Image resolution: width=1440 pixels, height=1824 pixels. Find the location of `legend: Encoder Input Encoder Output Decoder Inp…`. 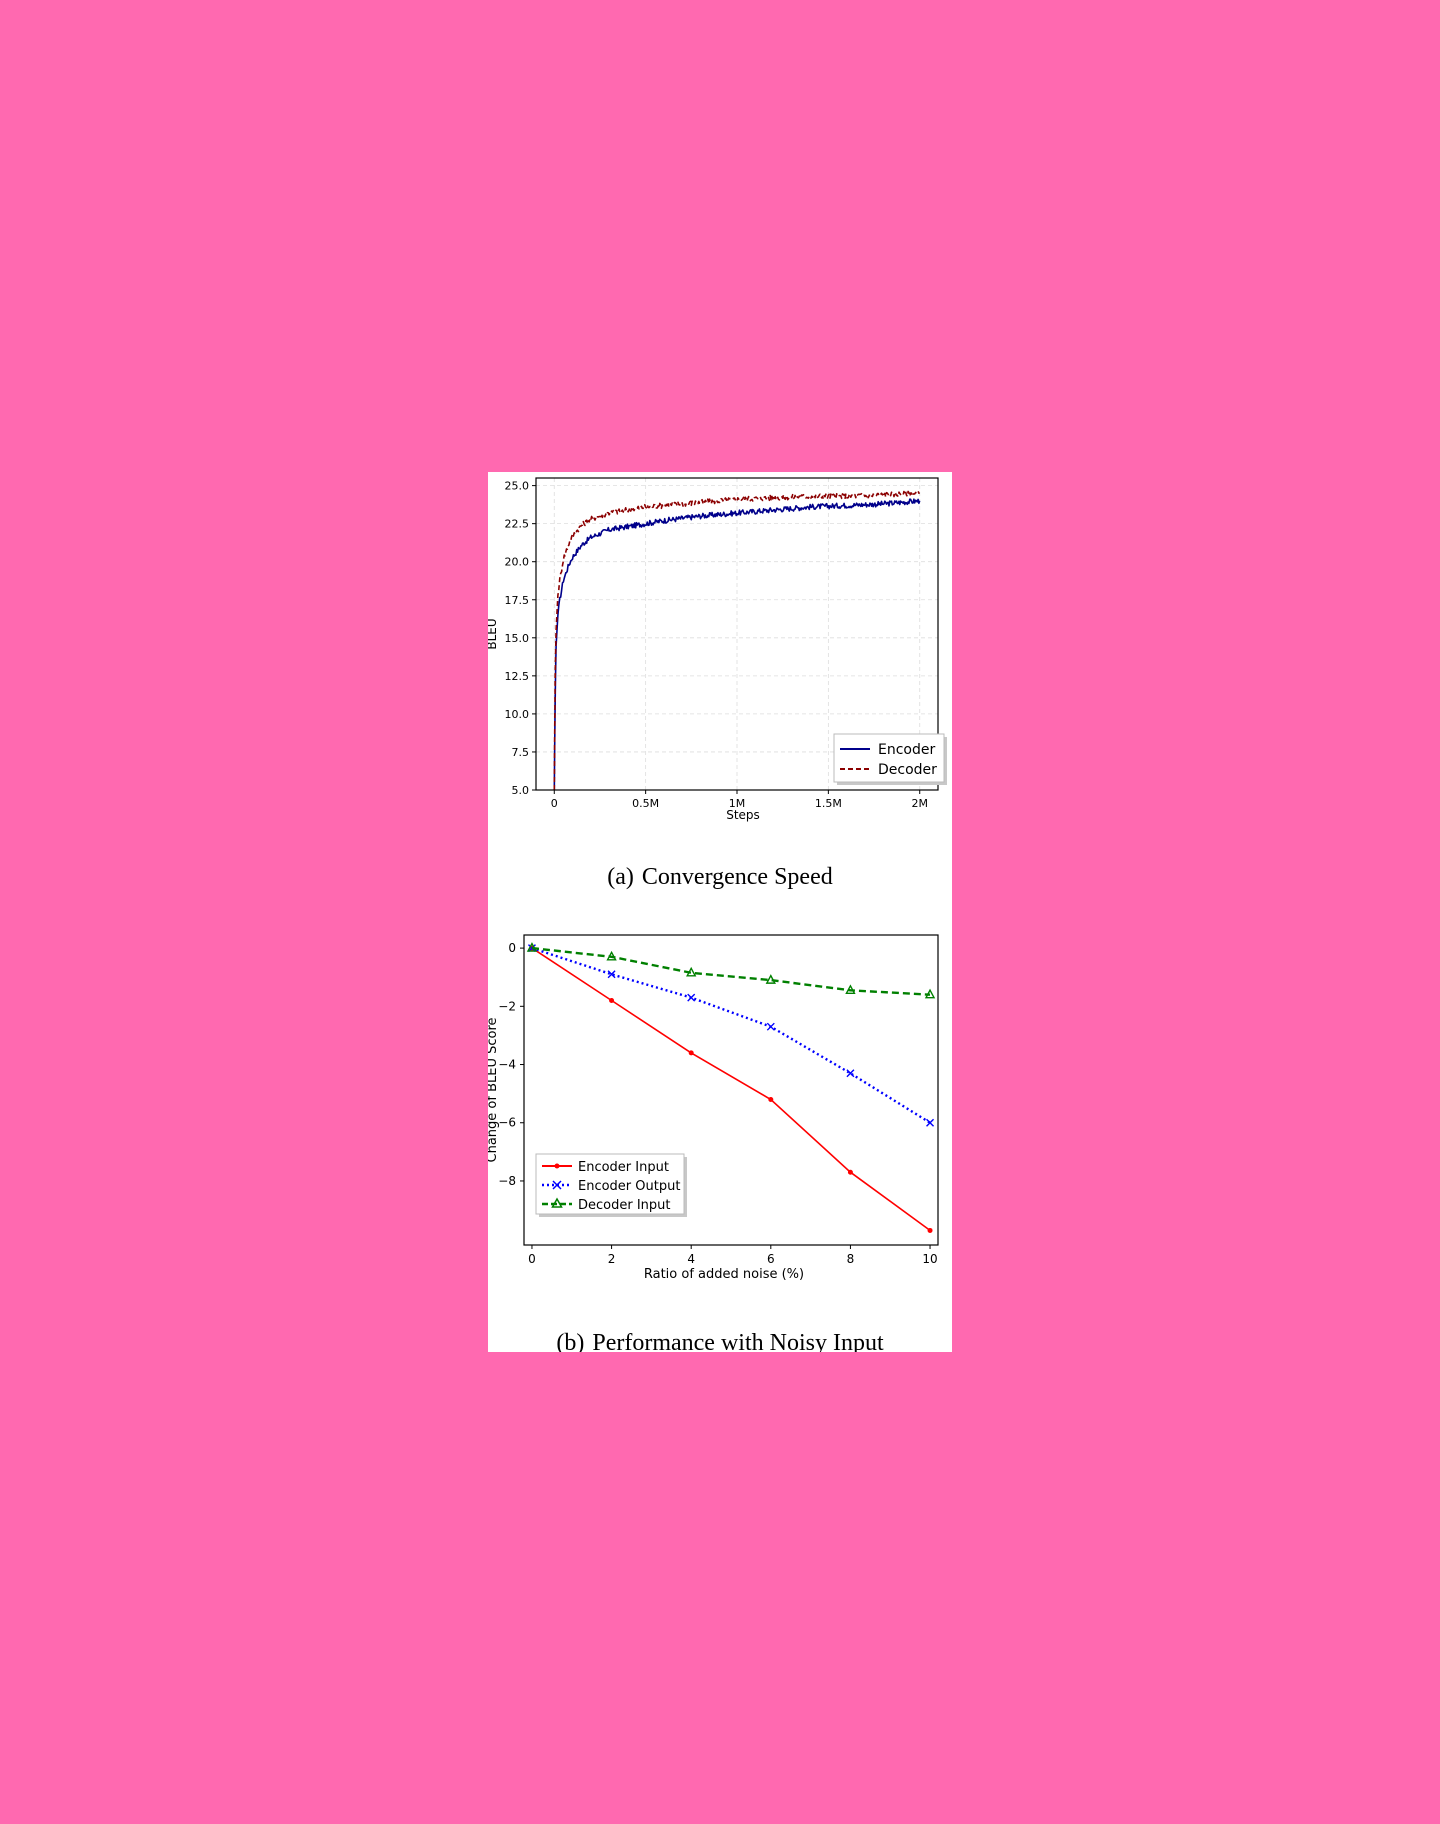

legend: Encoder Input Encoder Output Decoder Inp… is located at coordinates (611, 1185).